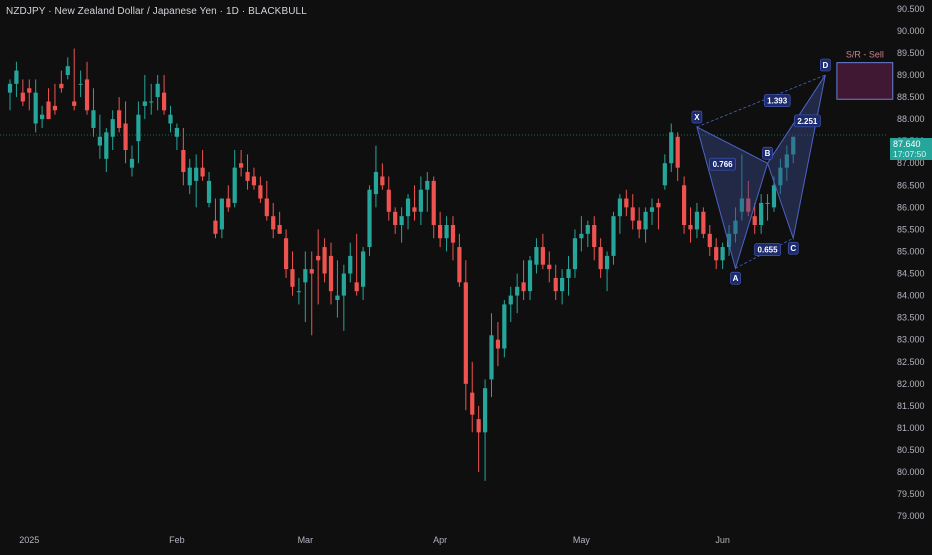 This screenshot has width=932, height=555. Describe the element at coordinates (793, 248) in the screenshot. I see `pattern-point-c: C` at that location.